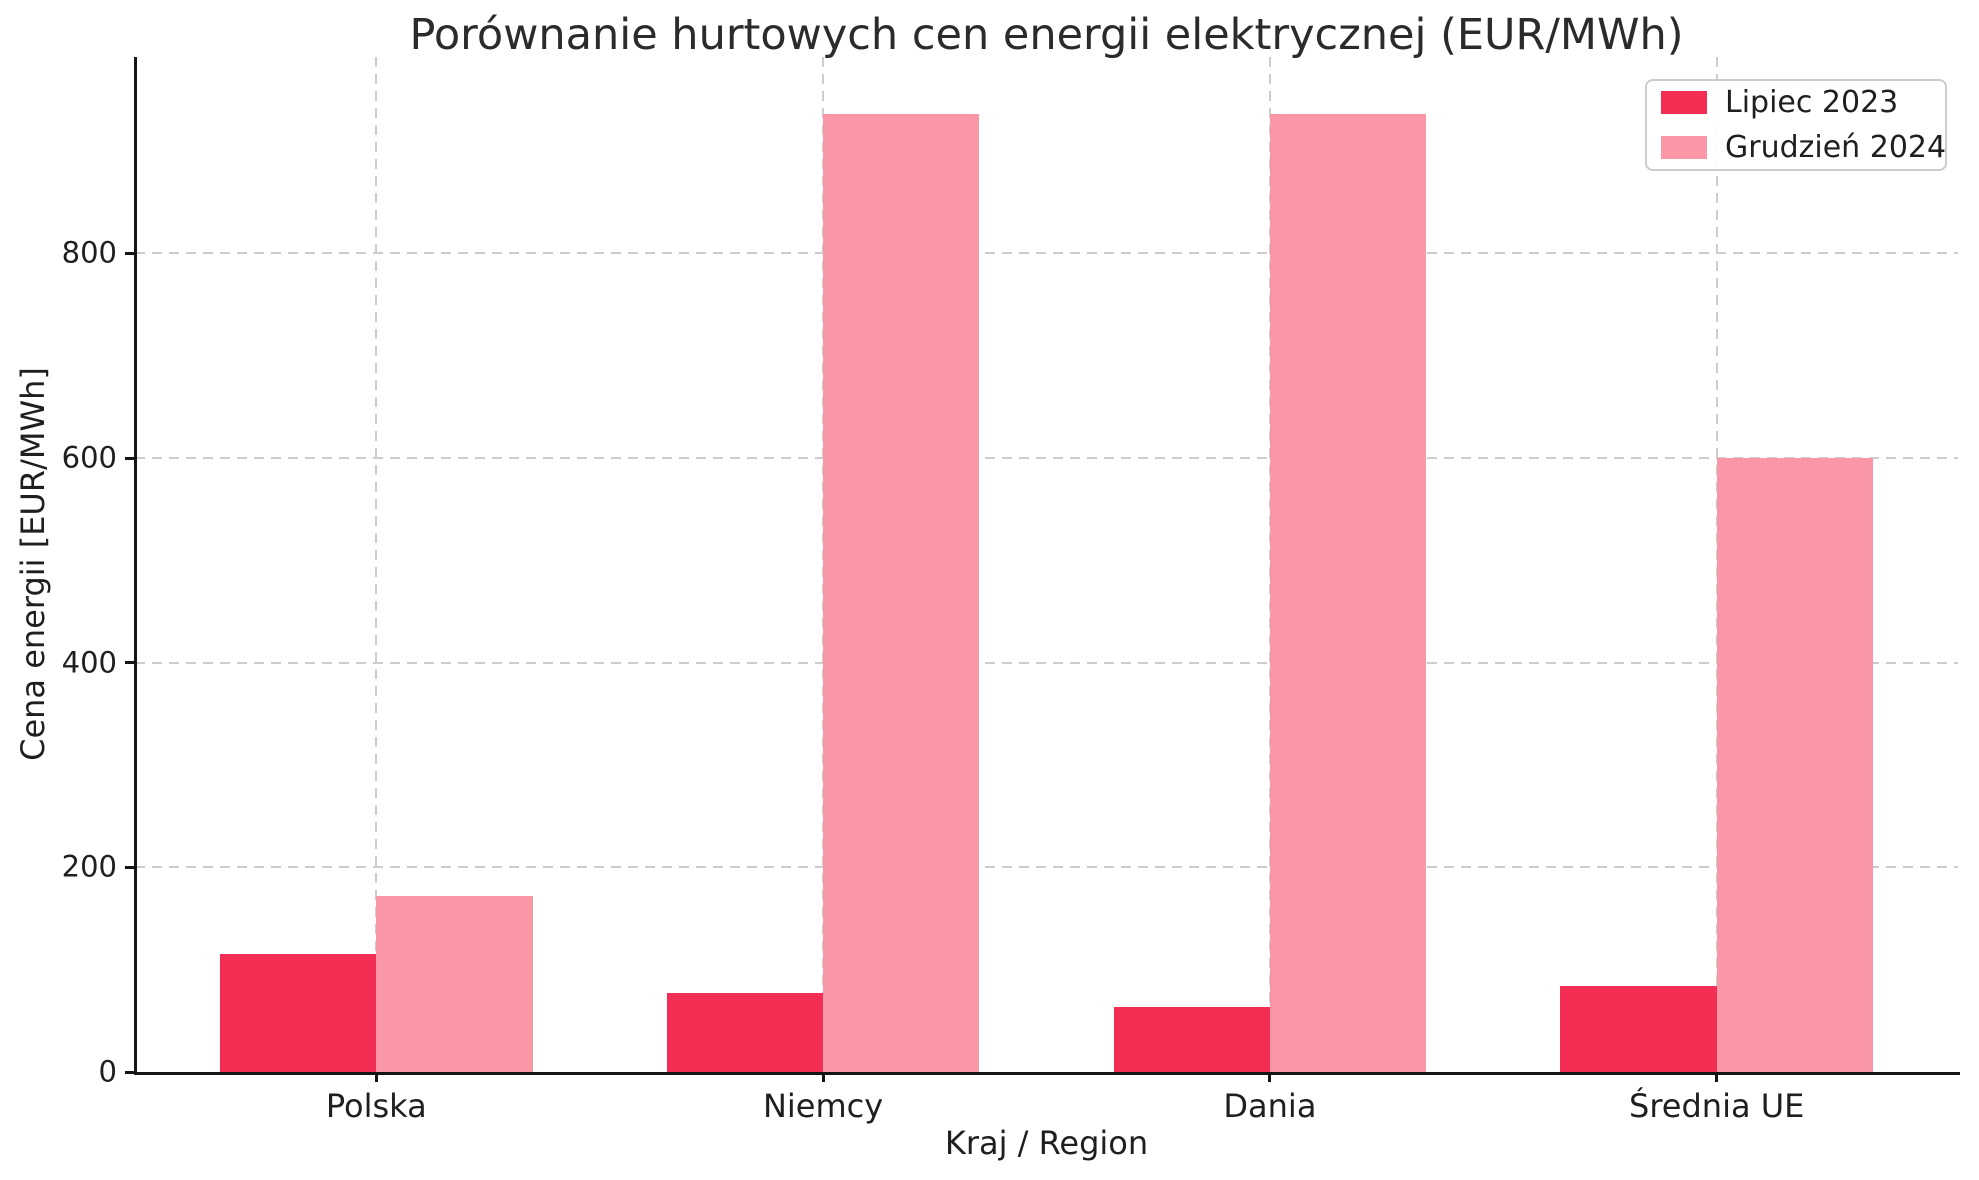 This screenshot has height=1180, width=1979. What do you see at coordinates (1270, 1106) in the screenshot?
I see `x-tick-label: Dania` at bounding box center [1270, 1106].